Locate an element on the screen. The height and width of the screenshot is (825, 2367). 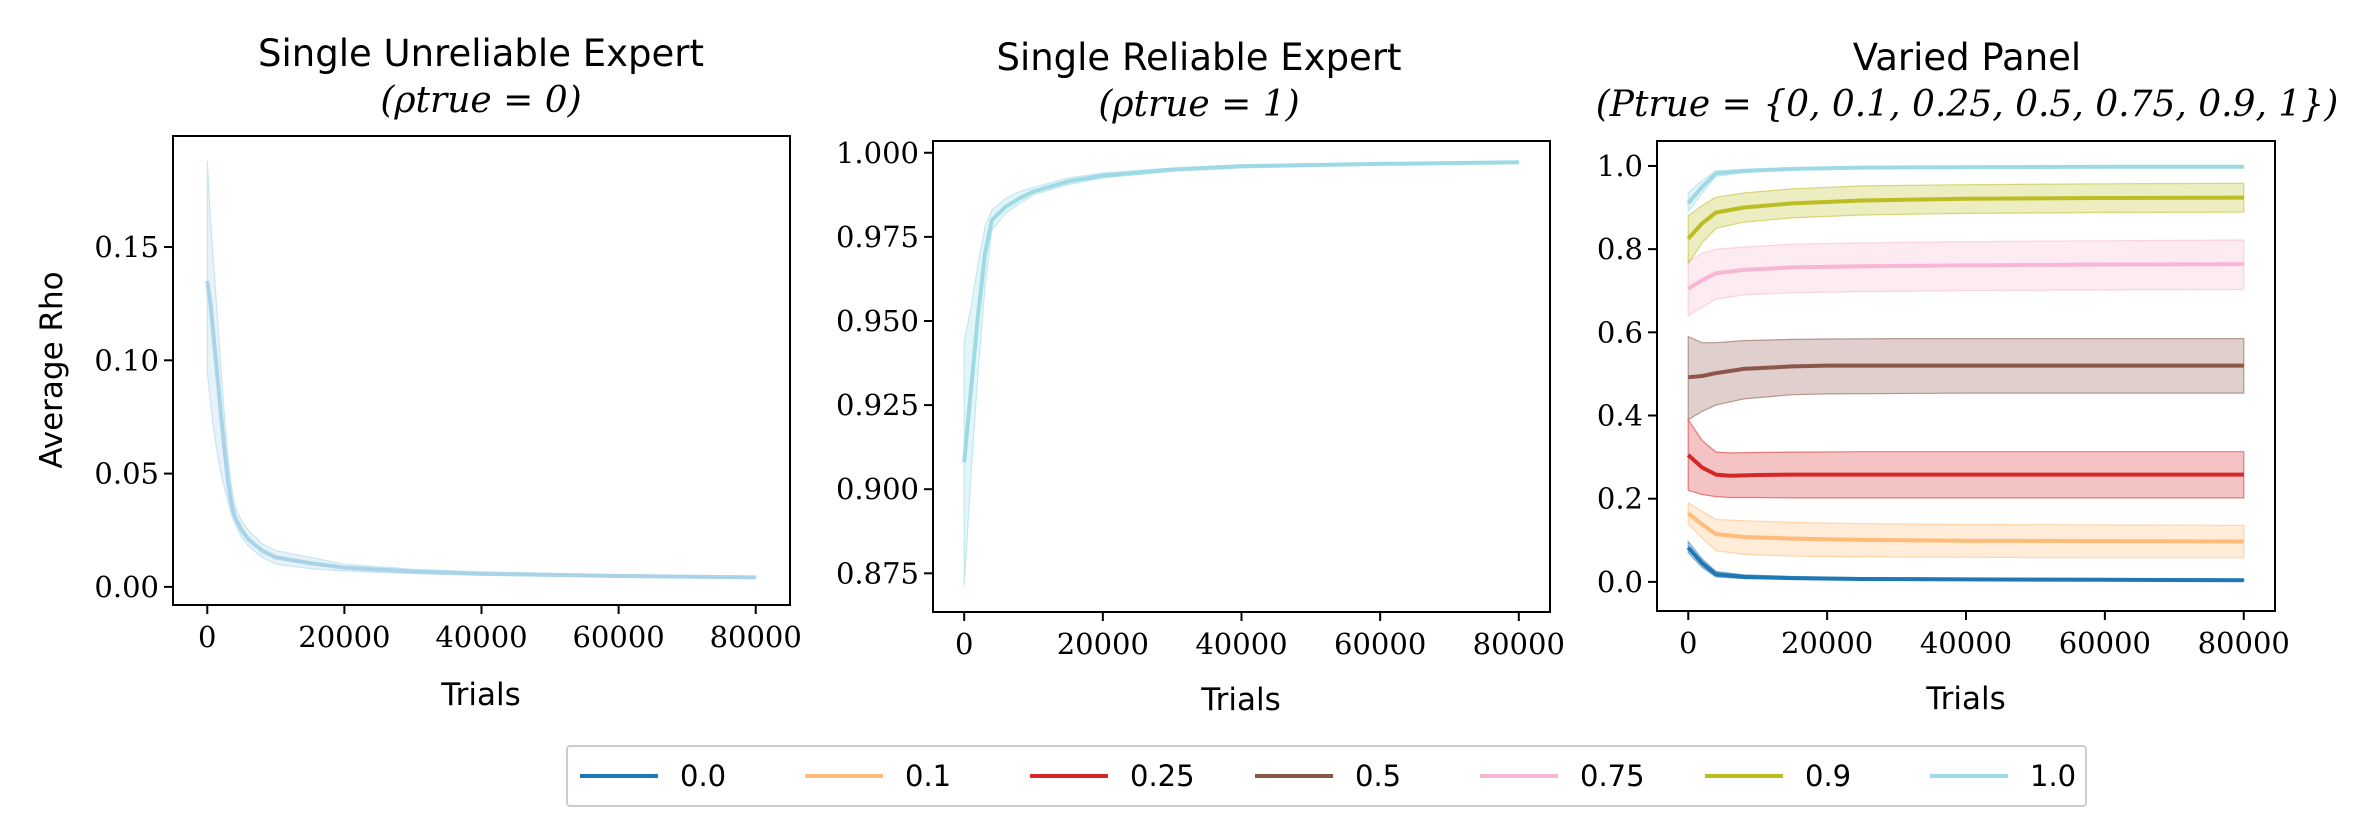
confidence-band-0.1 is located at coordinates (1966, 530).